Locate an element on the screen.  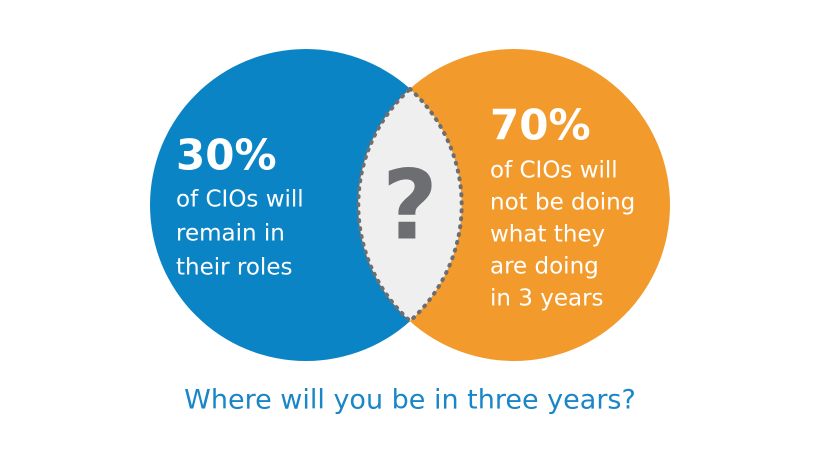
text-line: in 3 years is located at coordinates (547, 299).